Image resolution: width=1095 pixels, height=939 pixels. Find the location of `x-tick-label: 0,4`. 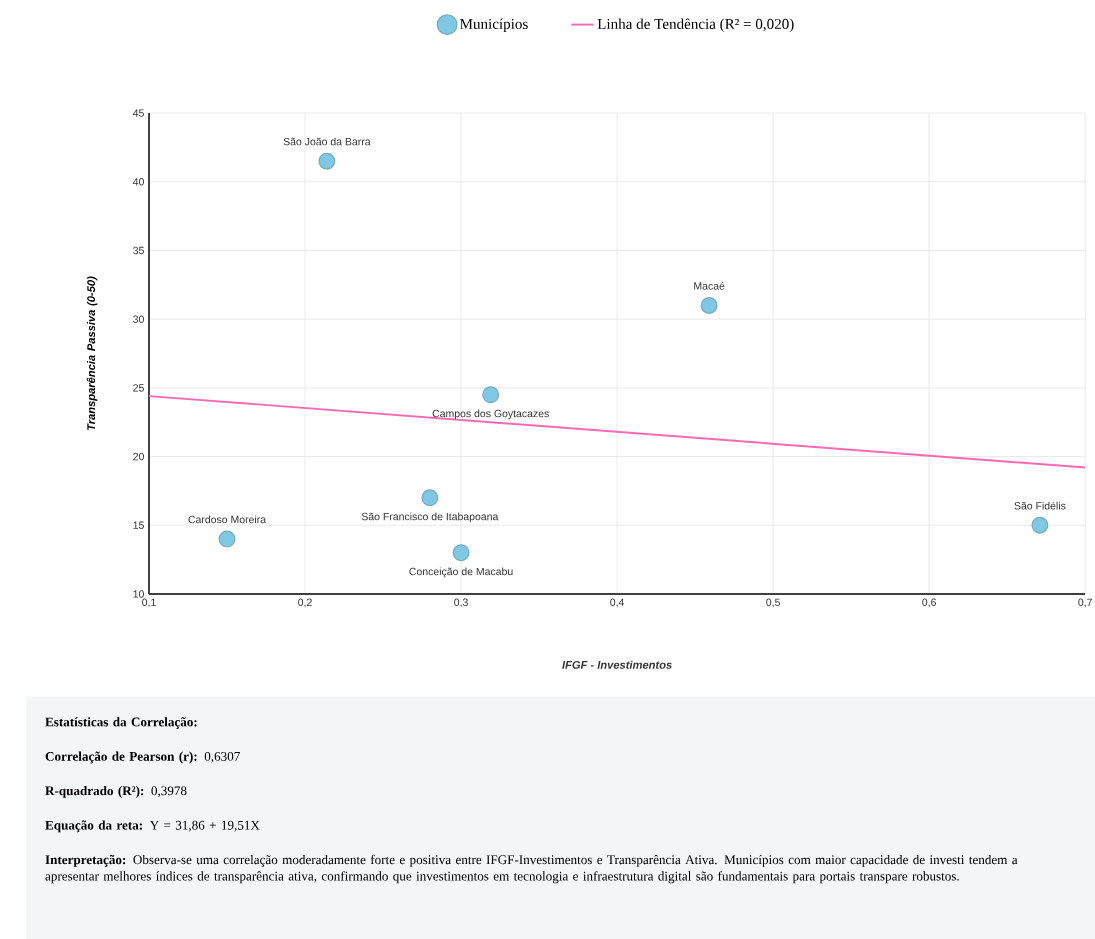

x-tick-label: 0,4 is located at coordinates (617, 603).